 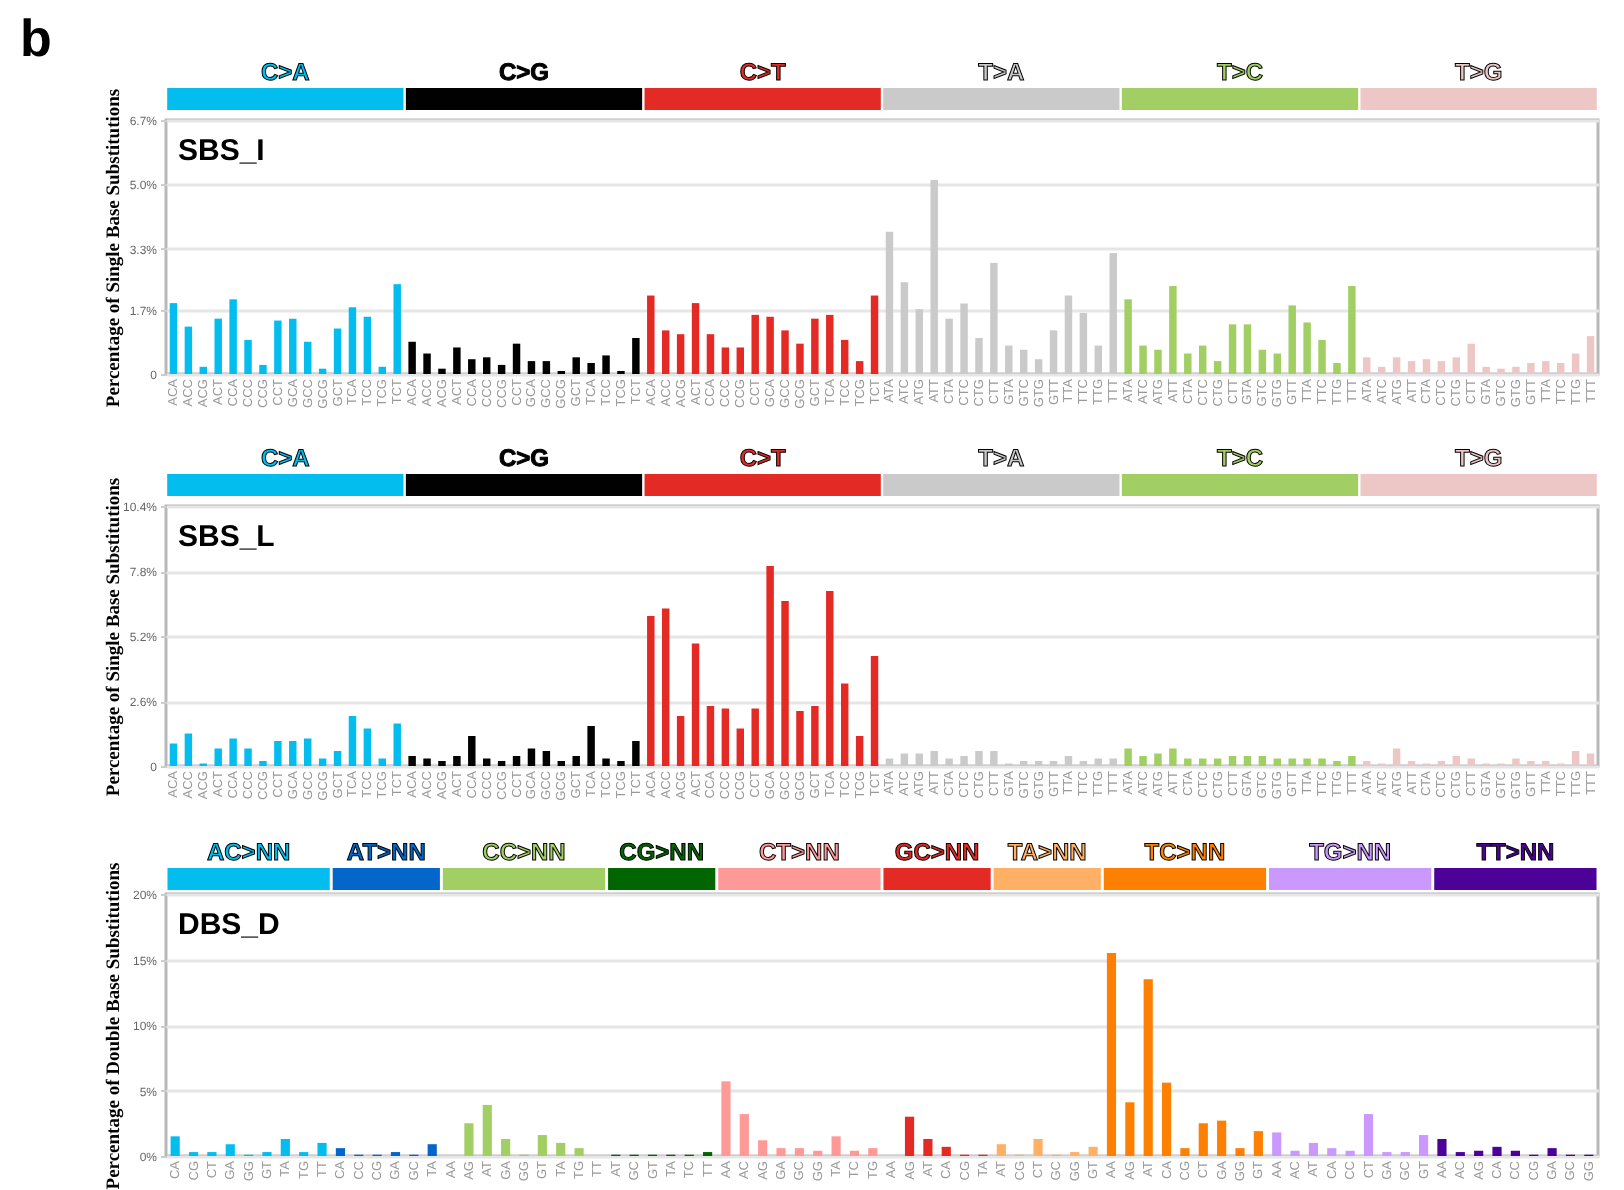 I want to click on text: AC>NN, so click(x=248, y=852).